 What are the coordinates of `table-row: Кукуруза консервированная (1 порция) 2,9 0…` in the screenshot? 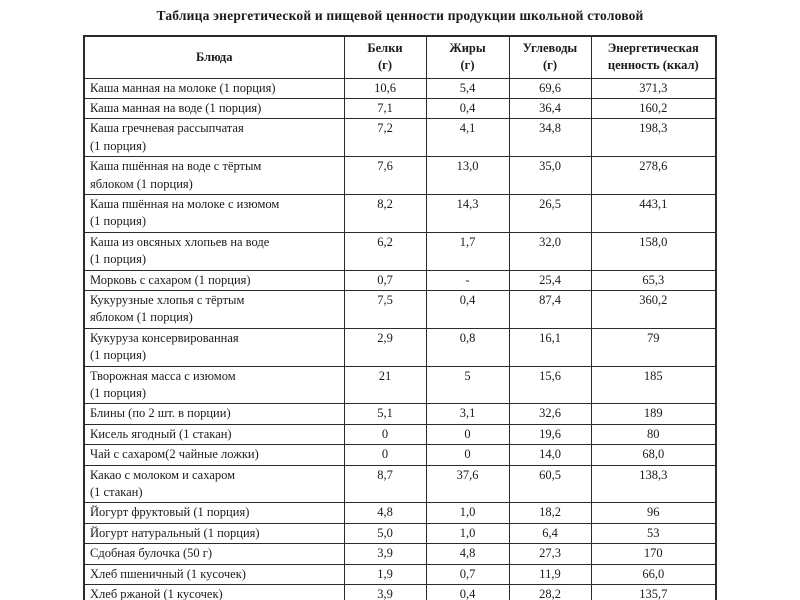 It's located at (400, 347).